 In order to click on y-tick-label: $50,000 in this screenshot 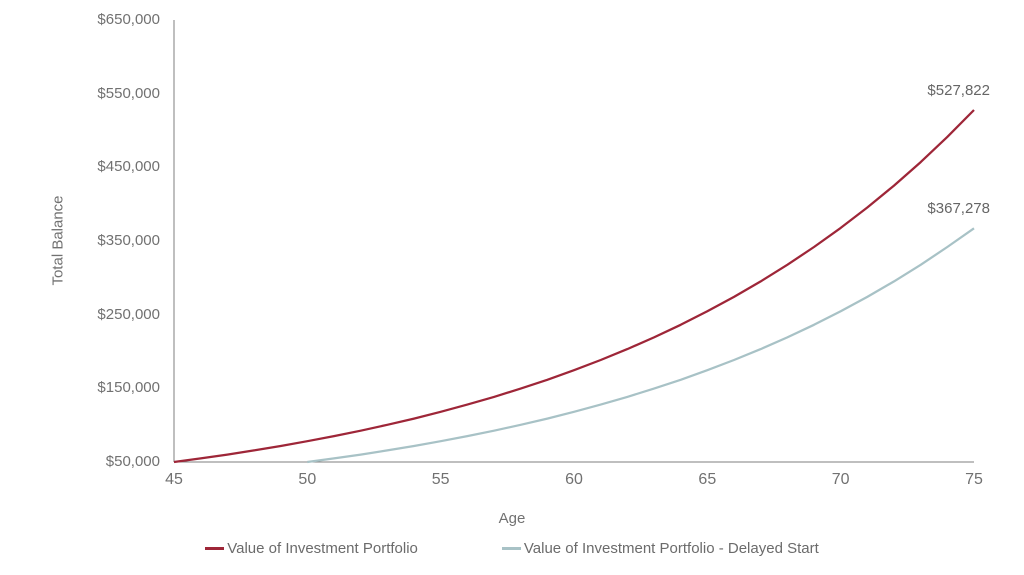, I will do `click(132, 461)`.